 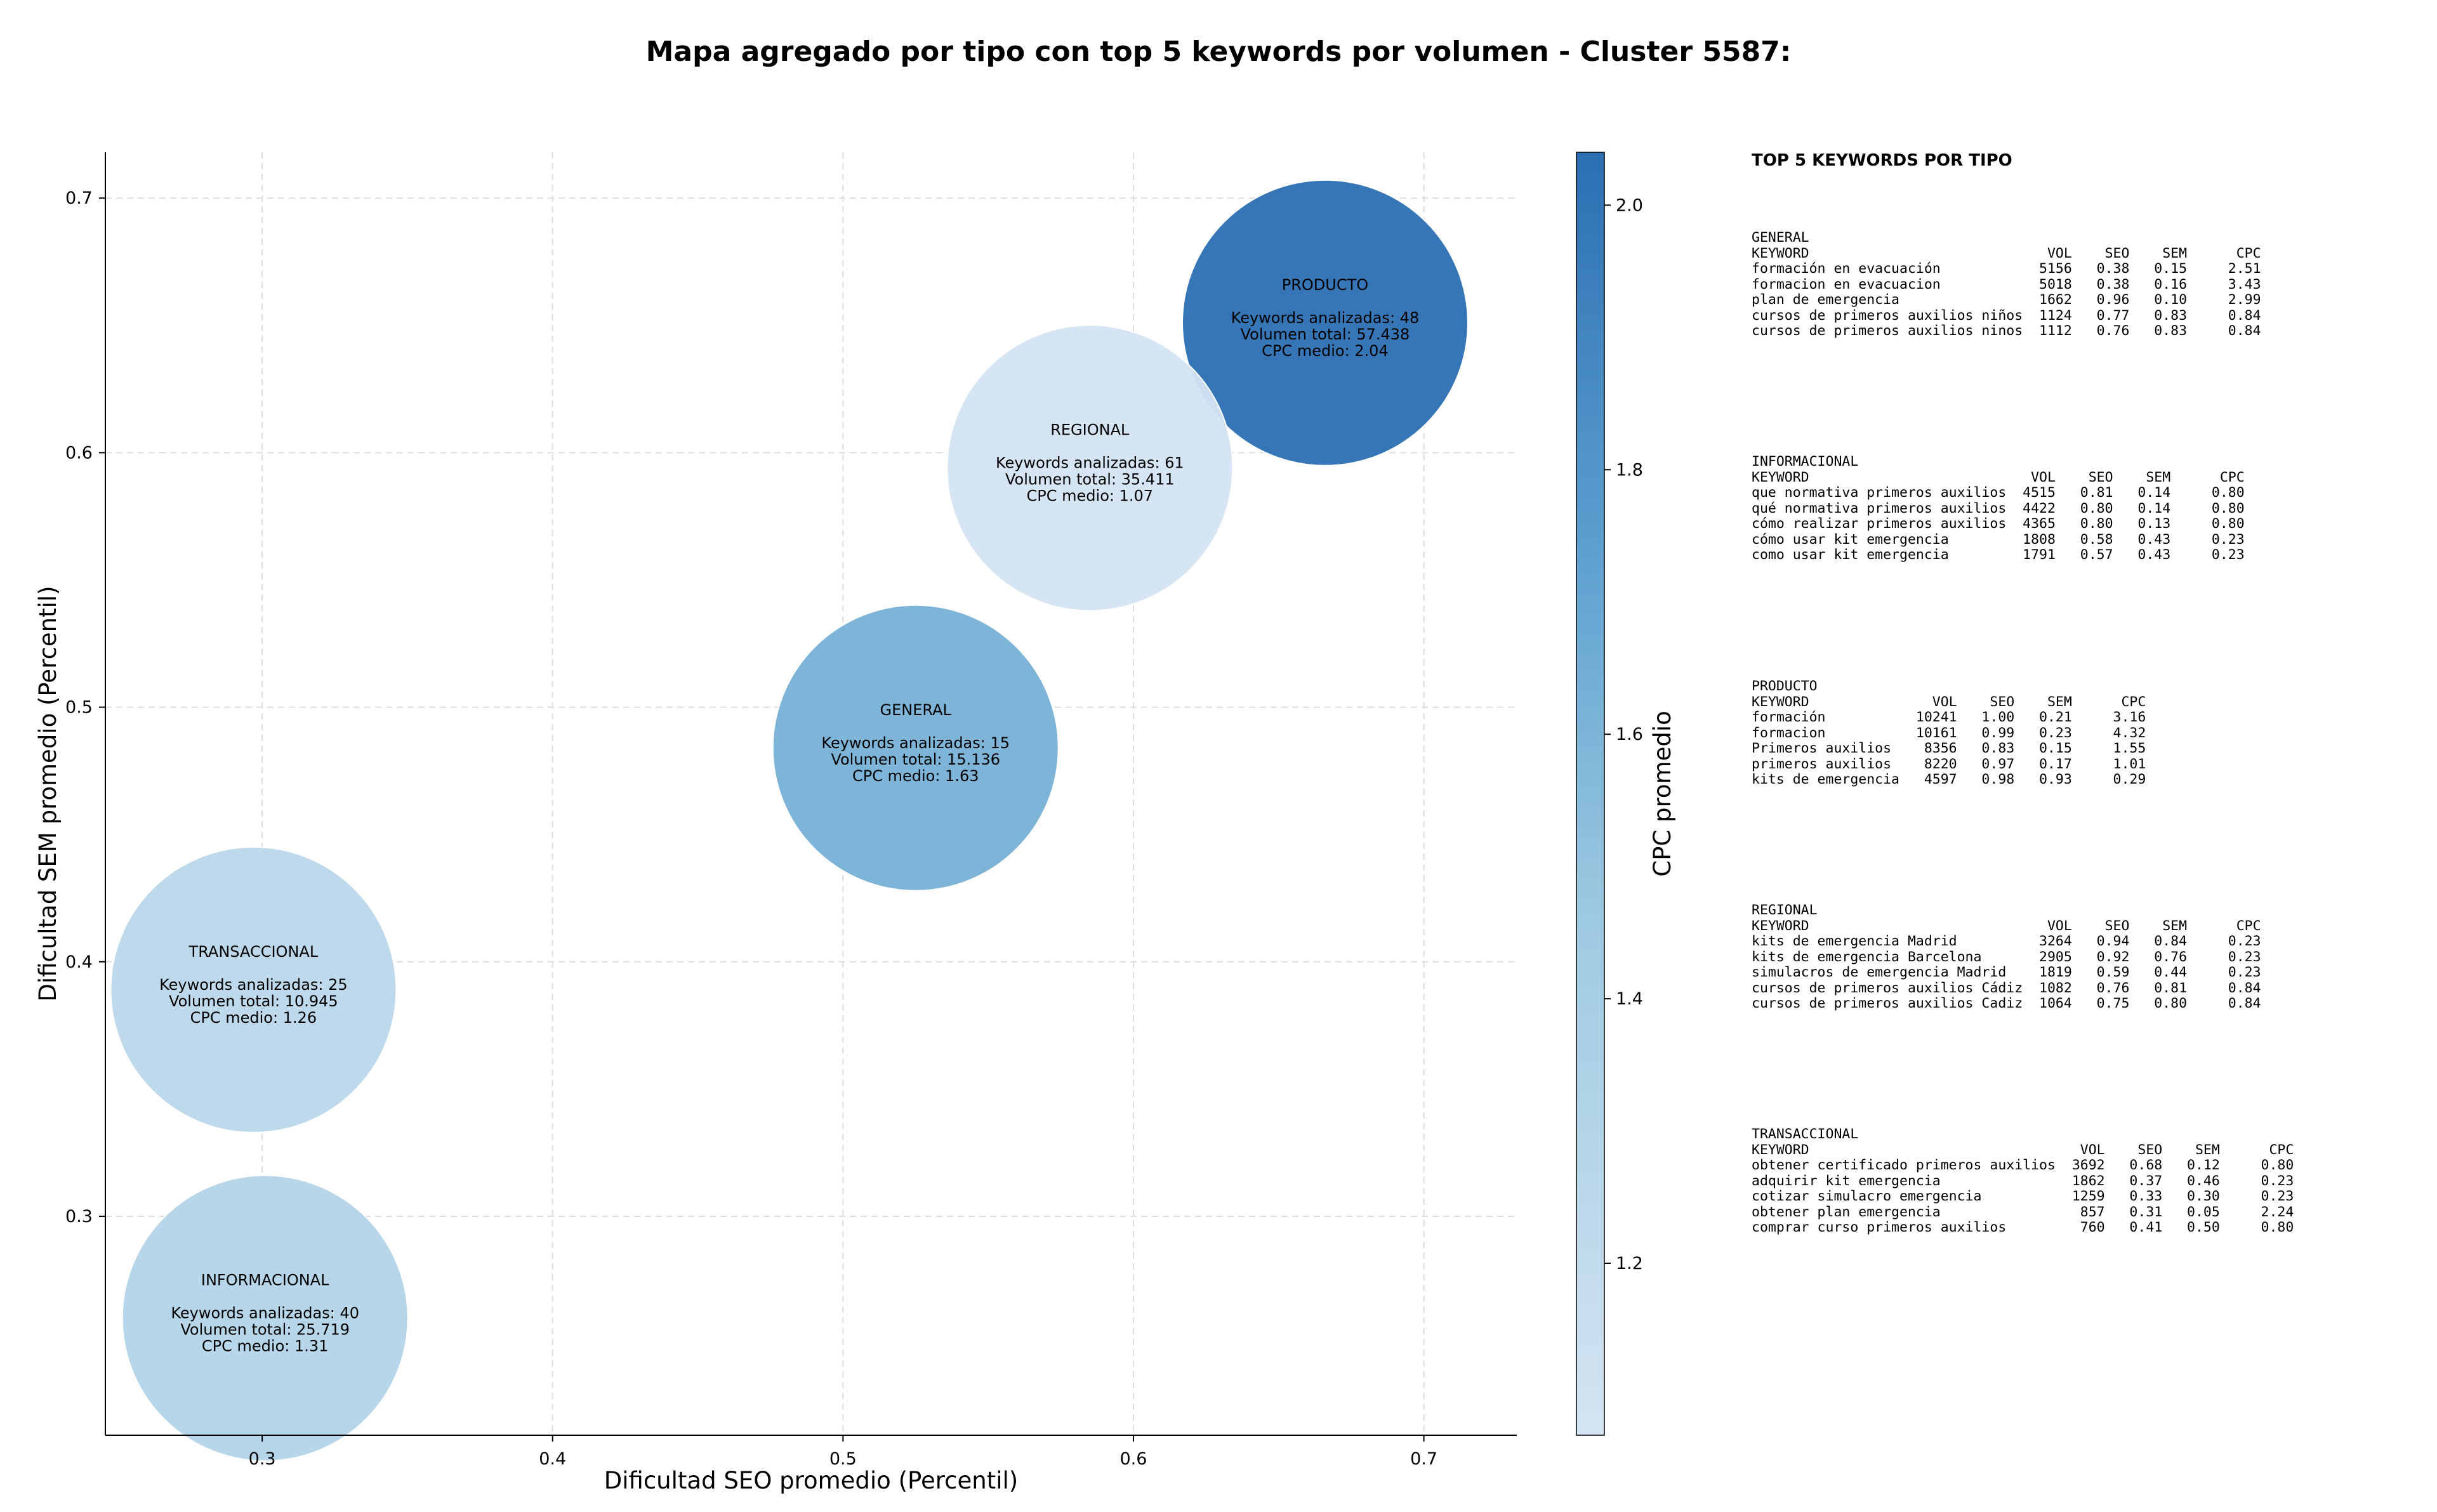 What do you see at coordinates (1629, 999) in the screenshot?
I see `colorbar-tick-label: 1.4` at bounding box center [1629, 999].